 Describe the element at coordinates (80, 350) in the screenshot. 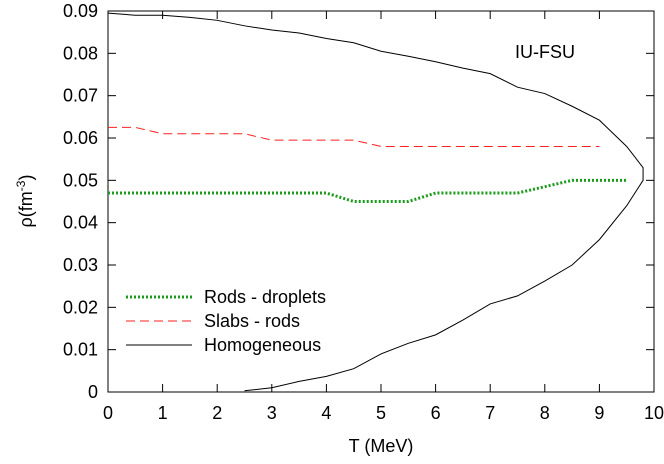

I see `y-tick-label: 0.01` at that location.